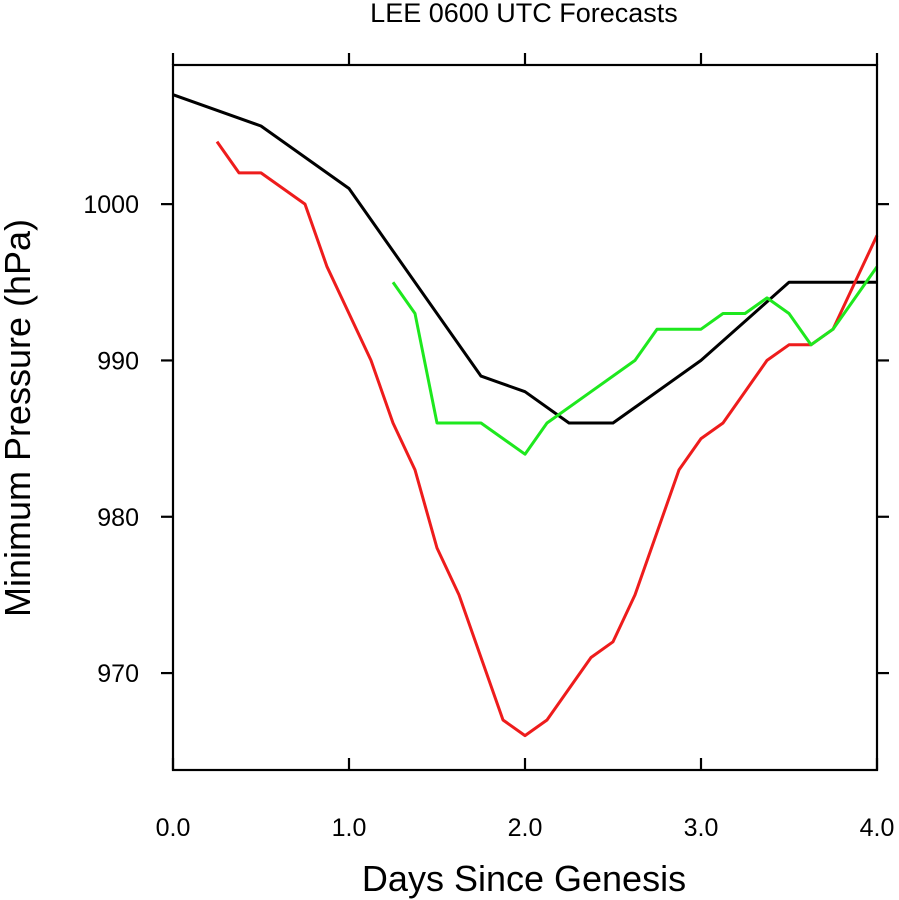  I want to click on x-axis-label: Days Since Genesis, so click(524, 878).